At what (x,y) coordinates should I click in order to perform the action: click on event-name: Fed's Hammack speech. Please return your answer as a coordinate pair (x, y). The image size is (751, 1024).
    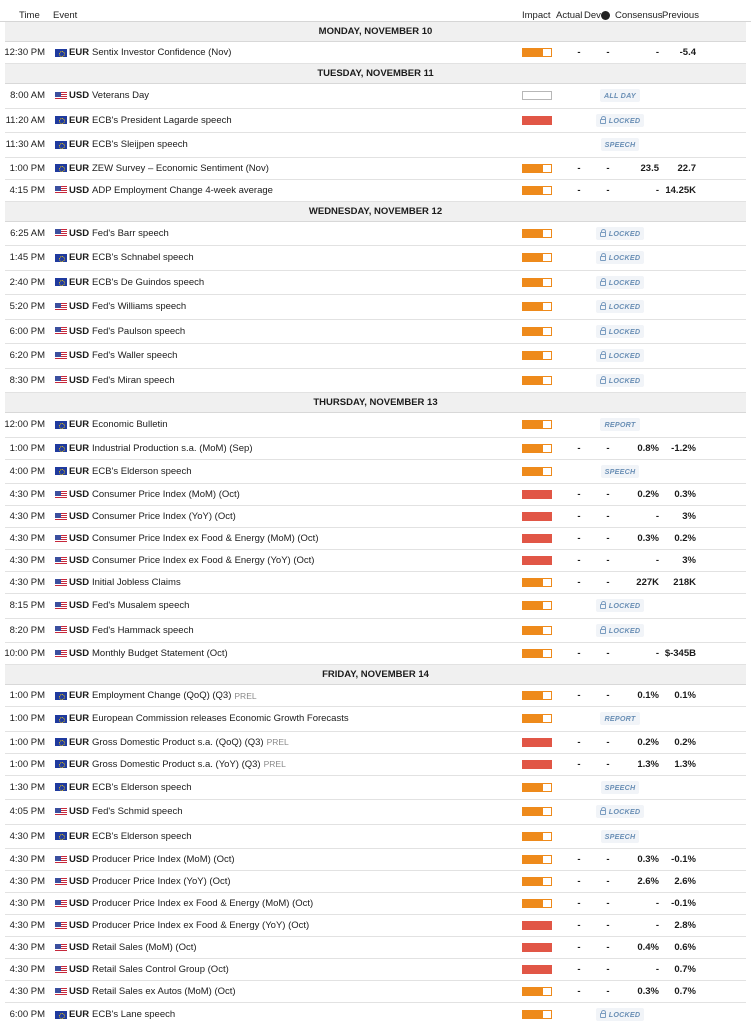
    Looking at the image, I should click on (143, 631).